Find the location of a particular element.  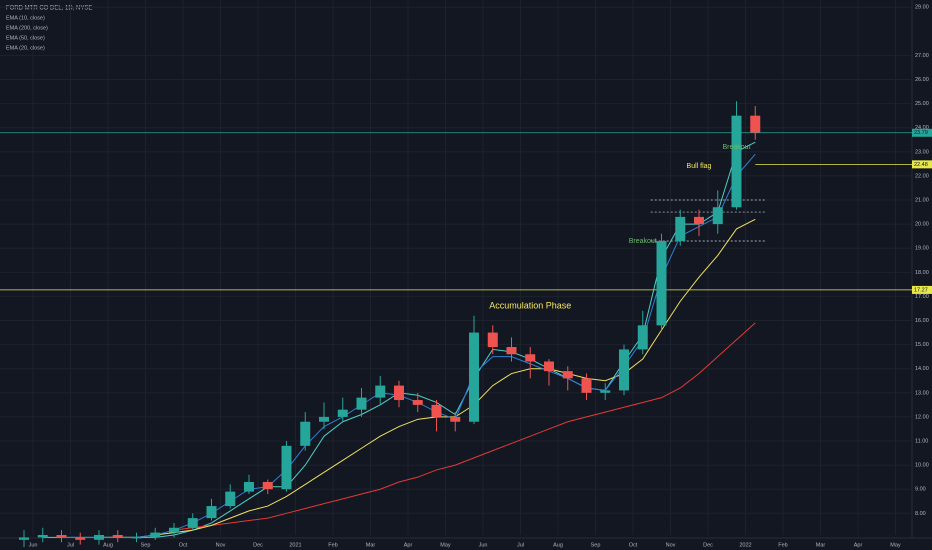

price-label: 17.27 is located at coordinates (921, 290).